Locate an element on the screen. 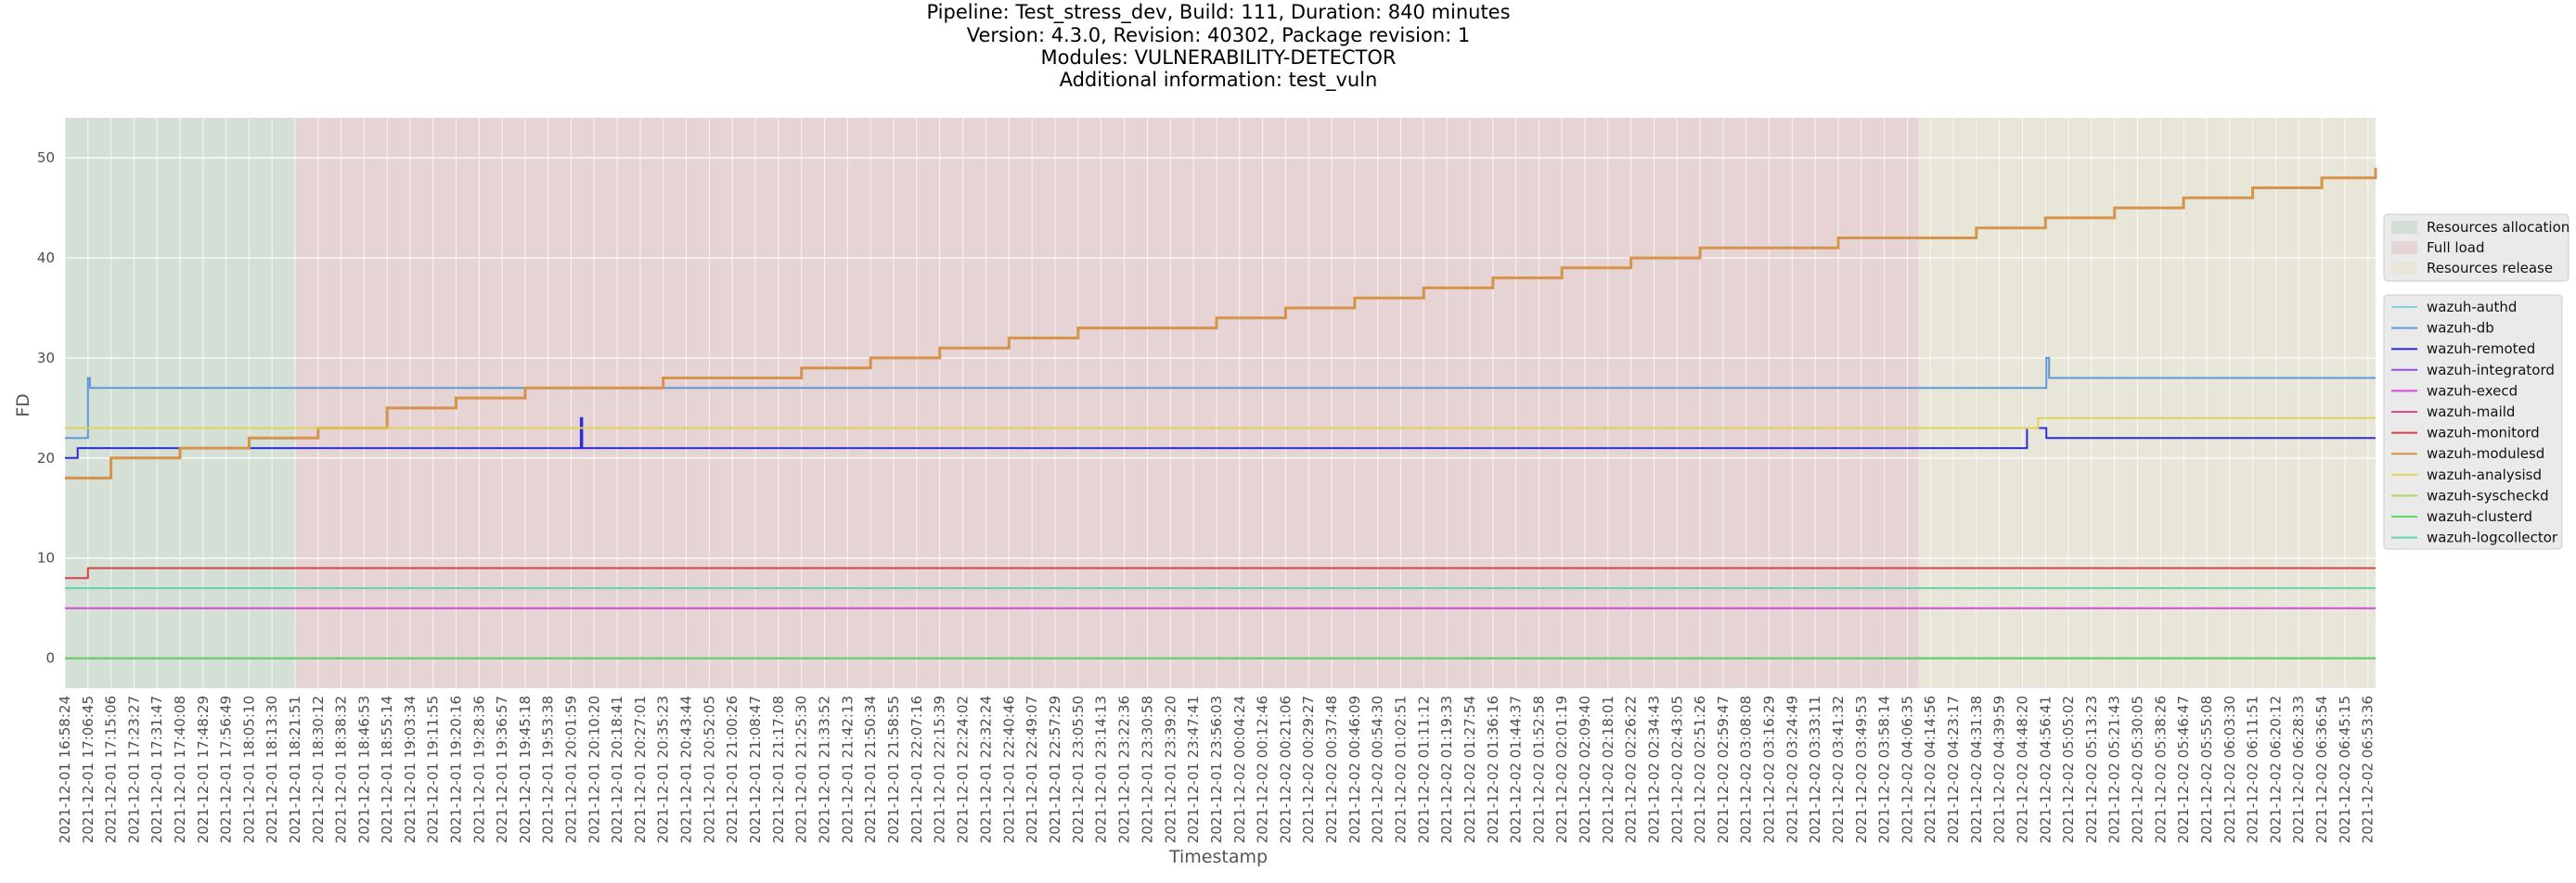 The width and height of the screenshot is (2576, 883). x-tick-label: 2021-12-01 17:48:29 is located at coordinates (203, 769).